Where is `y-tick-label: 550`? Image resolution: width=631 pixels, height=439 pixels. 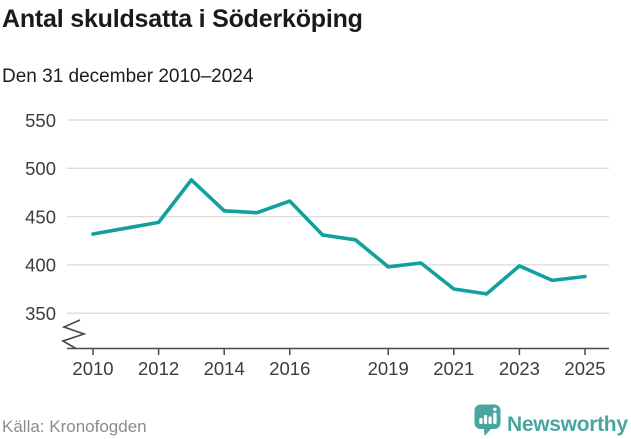
y-tick-label: 550 is located at coordinates (40, 120).